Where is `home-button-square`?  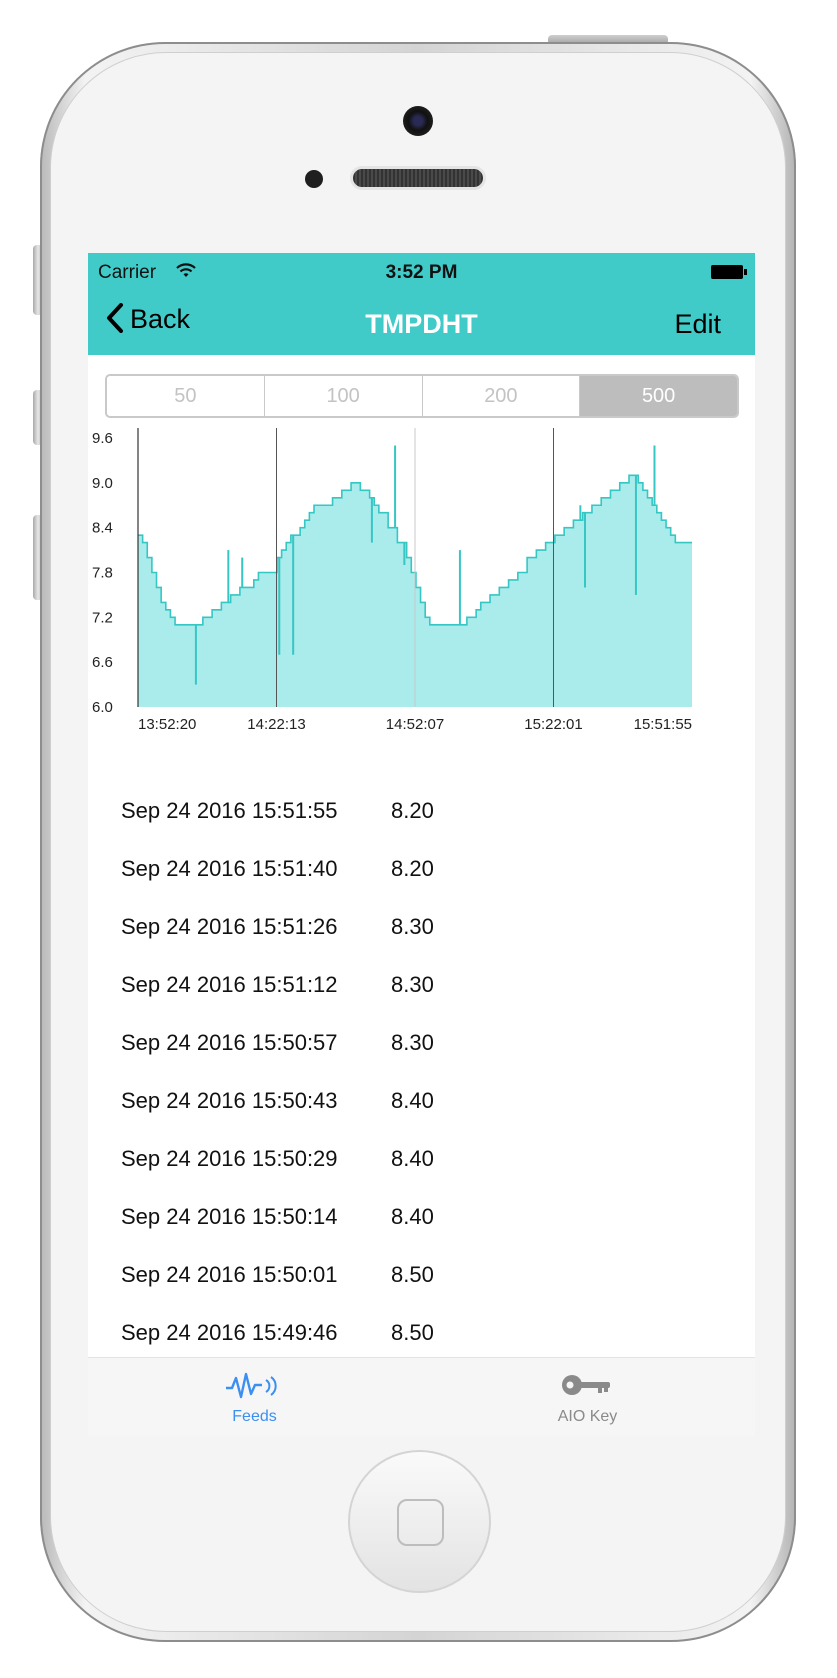 home-button-square is located at coordinates (420, 1522).